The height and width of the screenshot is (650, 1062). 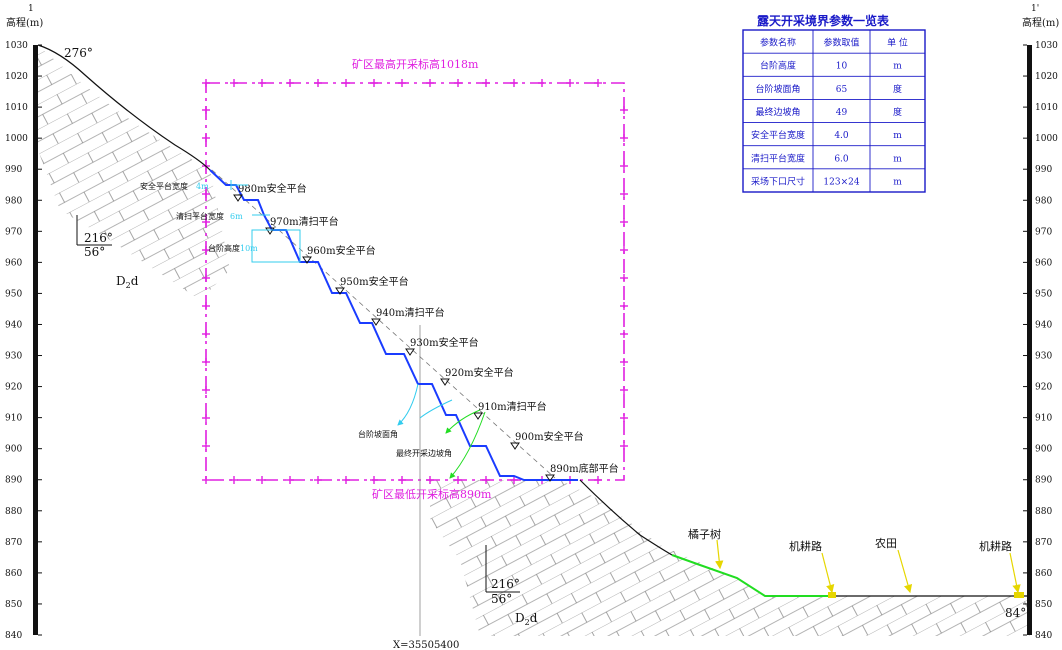 I want to click on left-axis-marker: 1, so click(x=31, y=9).